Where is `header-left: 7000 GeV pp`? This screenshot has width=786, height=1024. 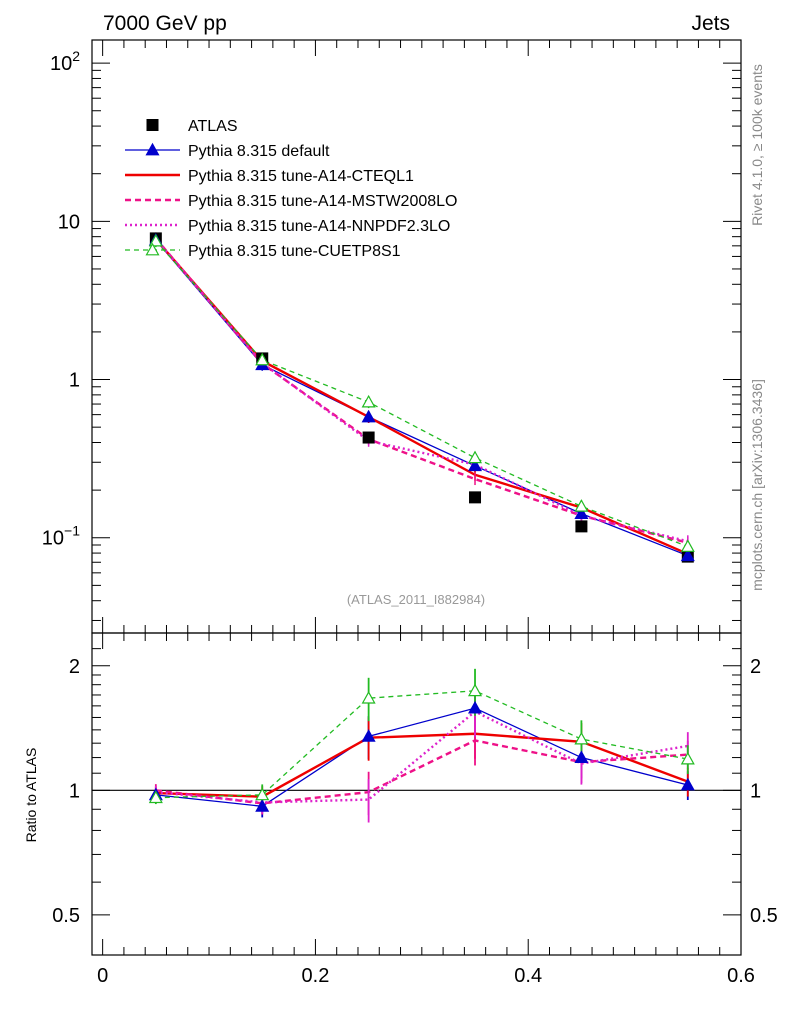
header-left: 7000 GeV pp is located at coordinates (165, 23).